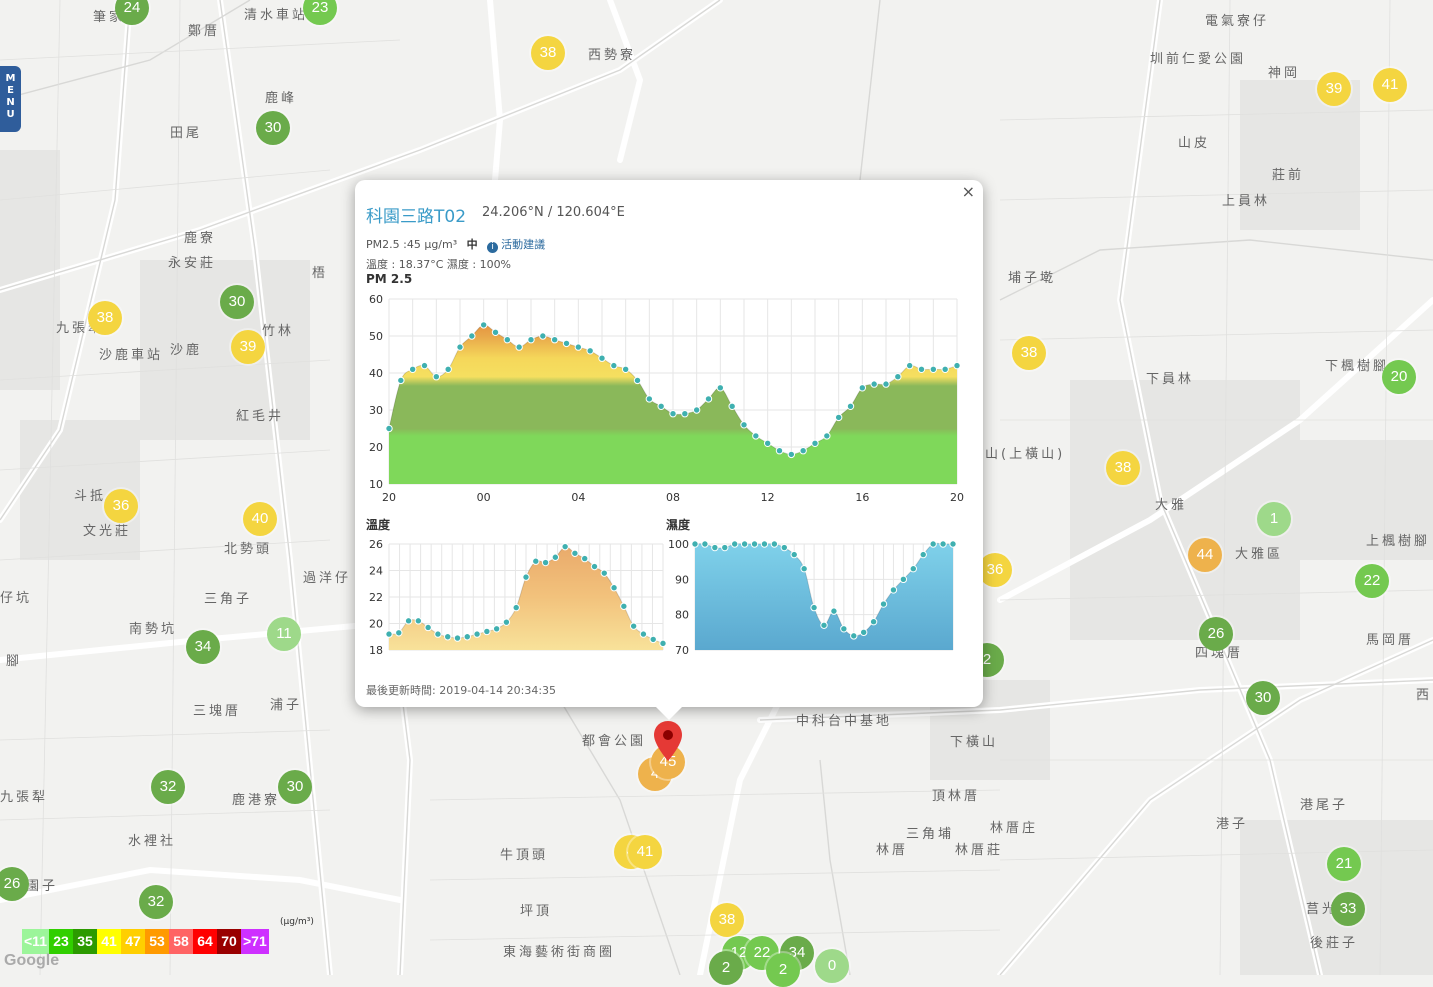 The height and width of the screenshot is (987, 1433). Describe the element at coordinates (1216, 634) in the screenshot. I see `station-marker: 26` at that location.